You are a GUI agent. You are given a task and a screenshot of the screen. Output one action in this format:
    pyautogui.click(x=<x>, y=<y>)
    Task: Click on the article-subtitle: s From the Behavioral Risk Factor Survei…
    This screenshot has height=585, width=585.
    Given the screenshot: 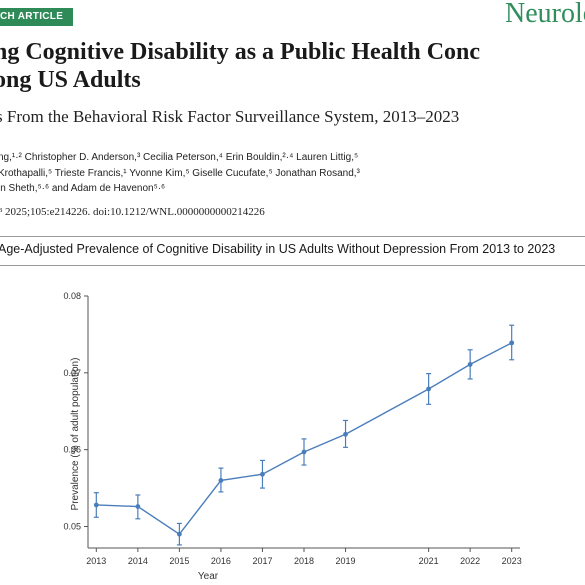 What is the action you would take?
    pyautogui.click(x=230, y=116)
    